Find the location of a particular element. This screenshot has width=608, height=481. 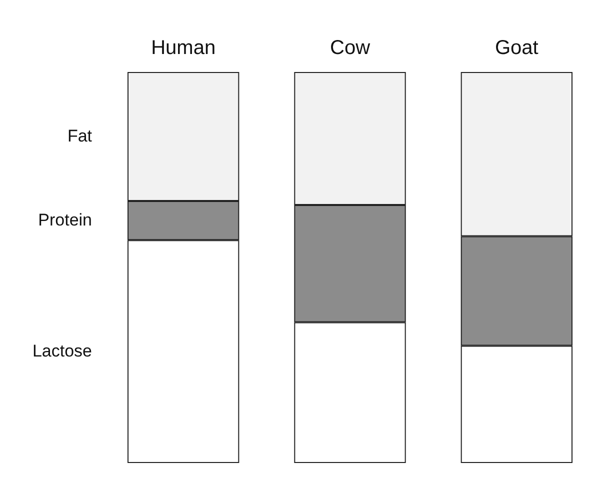

text: Lactose is located at coordinates (62, 351).